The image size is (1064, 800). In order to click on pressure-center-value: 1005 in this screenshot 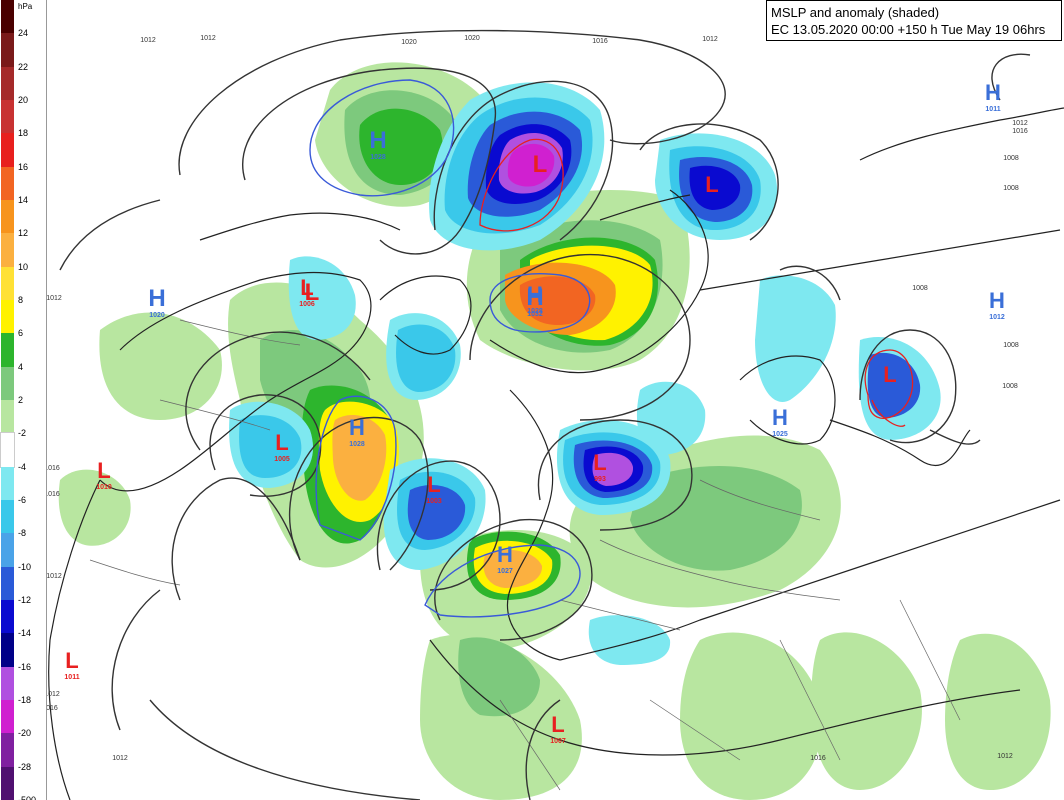, I will do `click(282, 459)`.